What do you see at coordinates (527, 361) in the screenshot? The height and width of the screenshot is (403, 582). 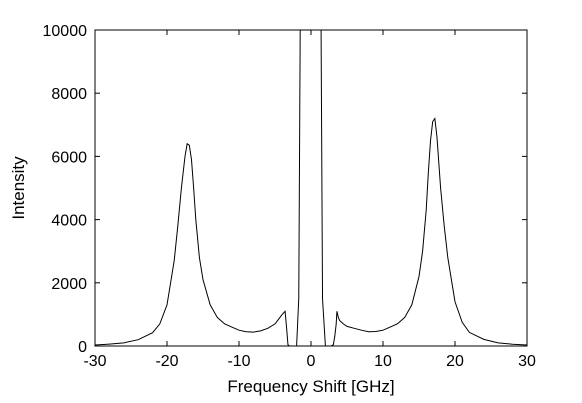 I see `x-tick-label: 30` at bounding box center [527, 361].